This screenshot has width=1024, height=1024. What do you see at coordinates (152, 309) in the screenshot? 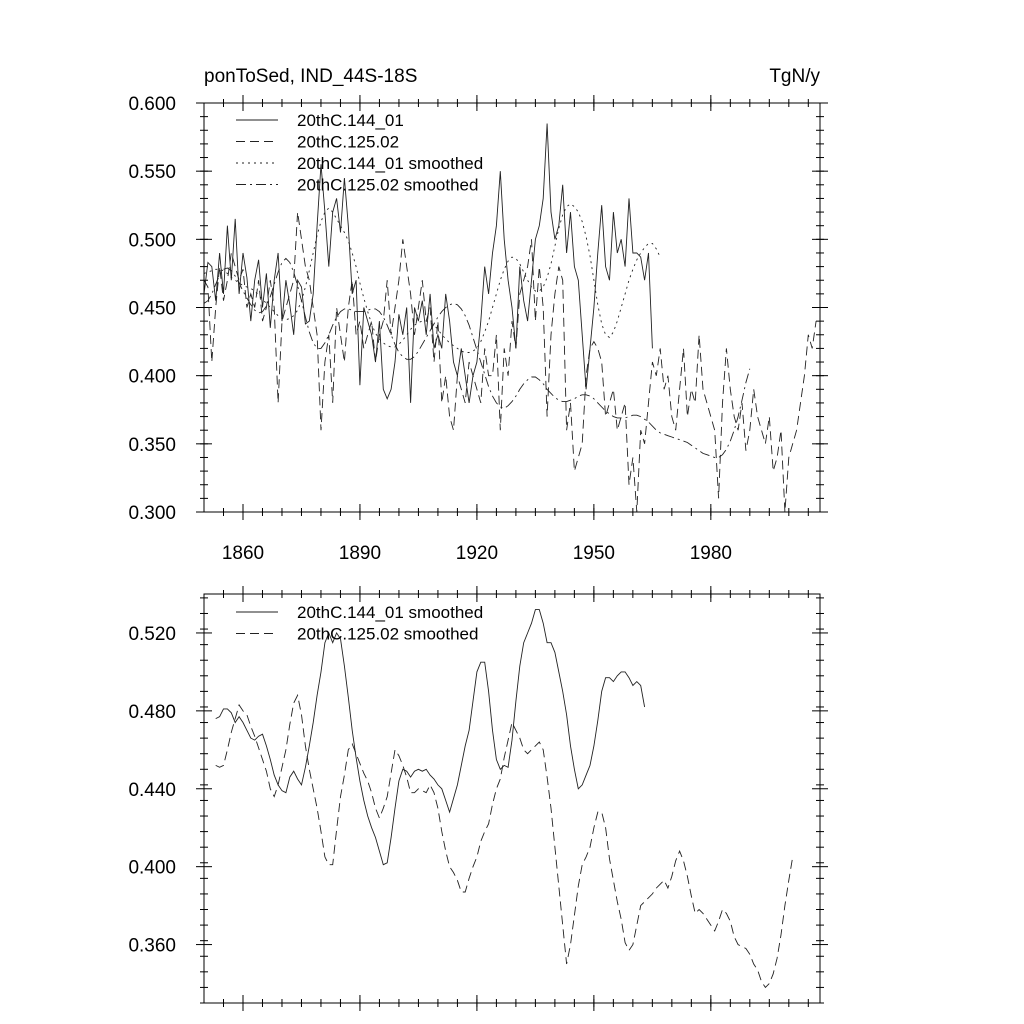
I see `y-tick-label: 0.450` at bounding box center [152, 309].